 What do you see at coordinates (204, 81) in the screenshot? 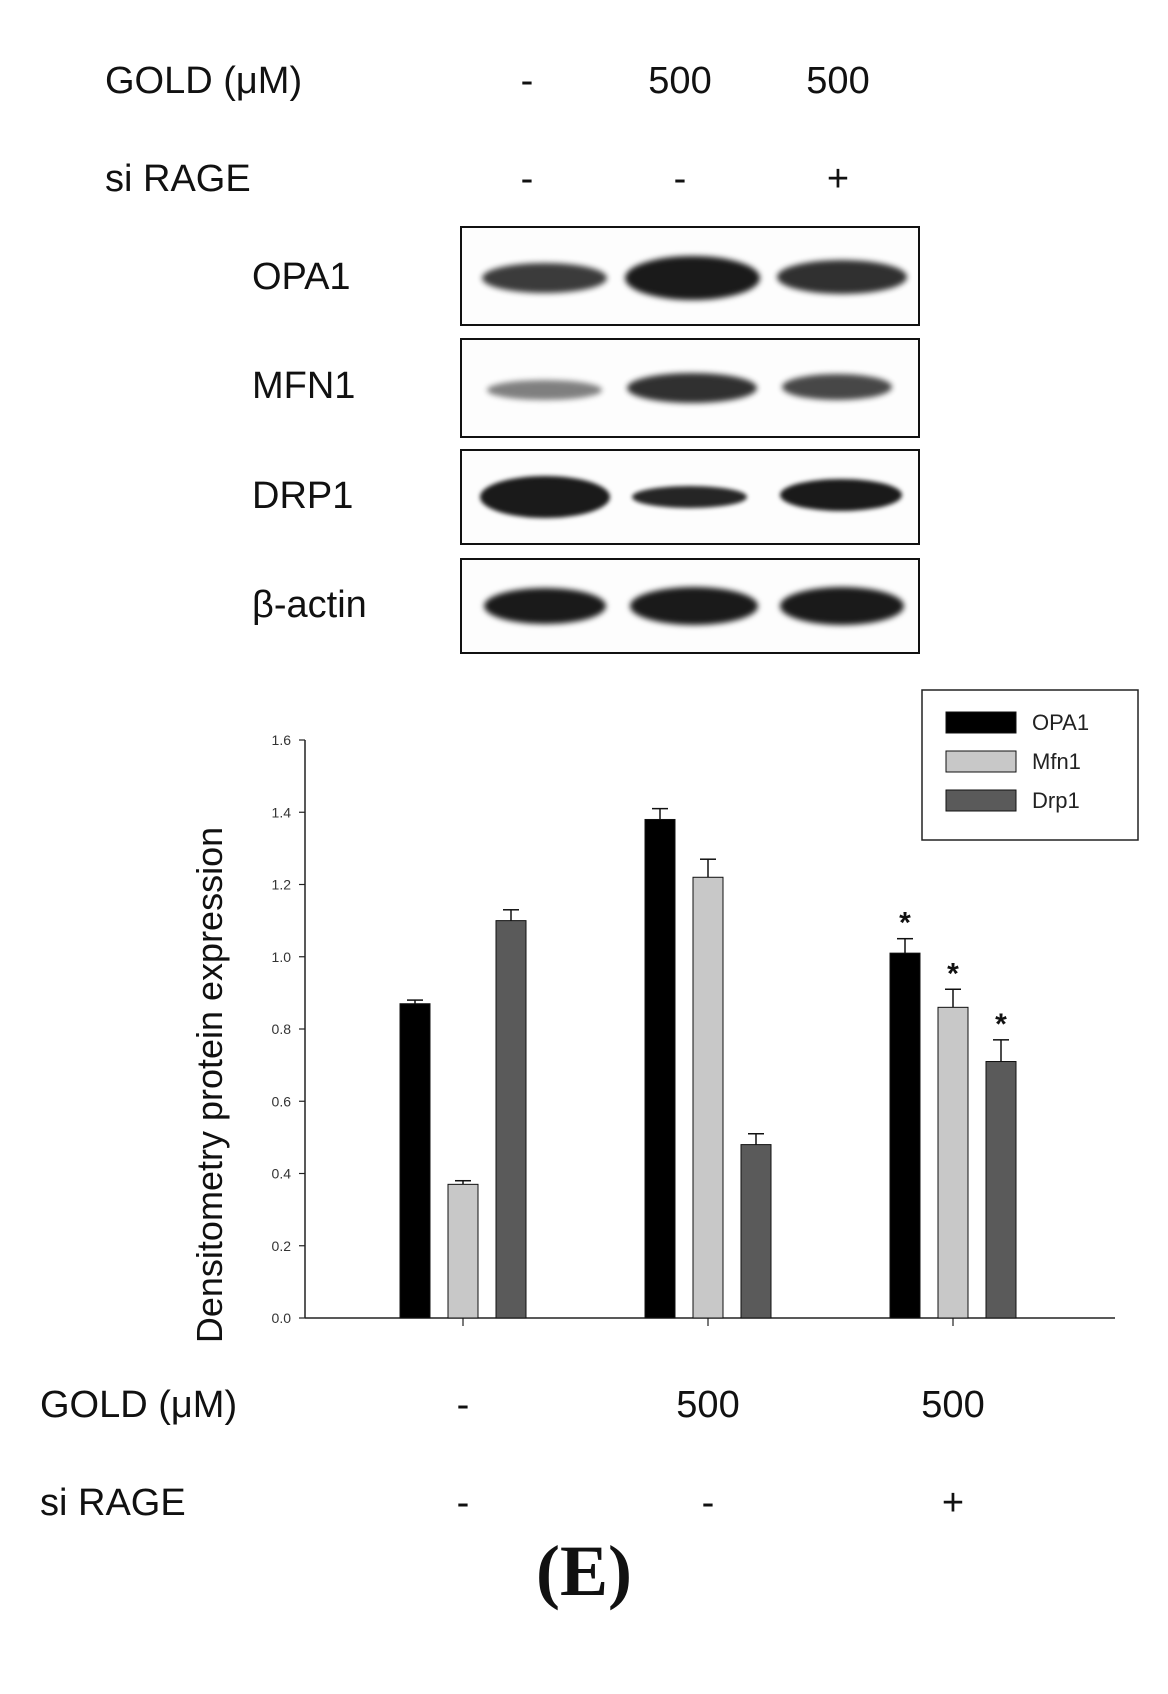
I see `top-gold-label: GOLD (μM)` at bounding box center [204, 81].